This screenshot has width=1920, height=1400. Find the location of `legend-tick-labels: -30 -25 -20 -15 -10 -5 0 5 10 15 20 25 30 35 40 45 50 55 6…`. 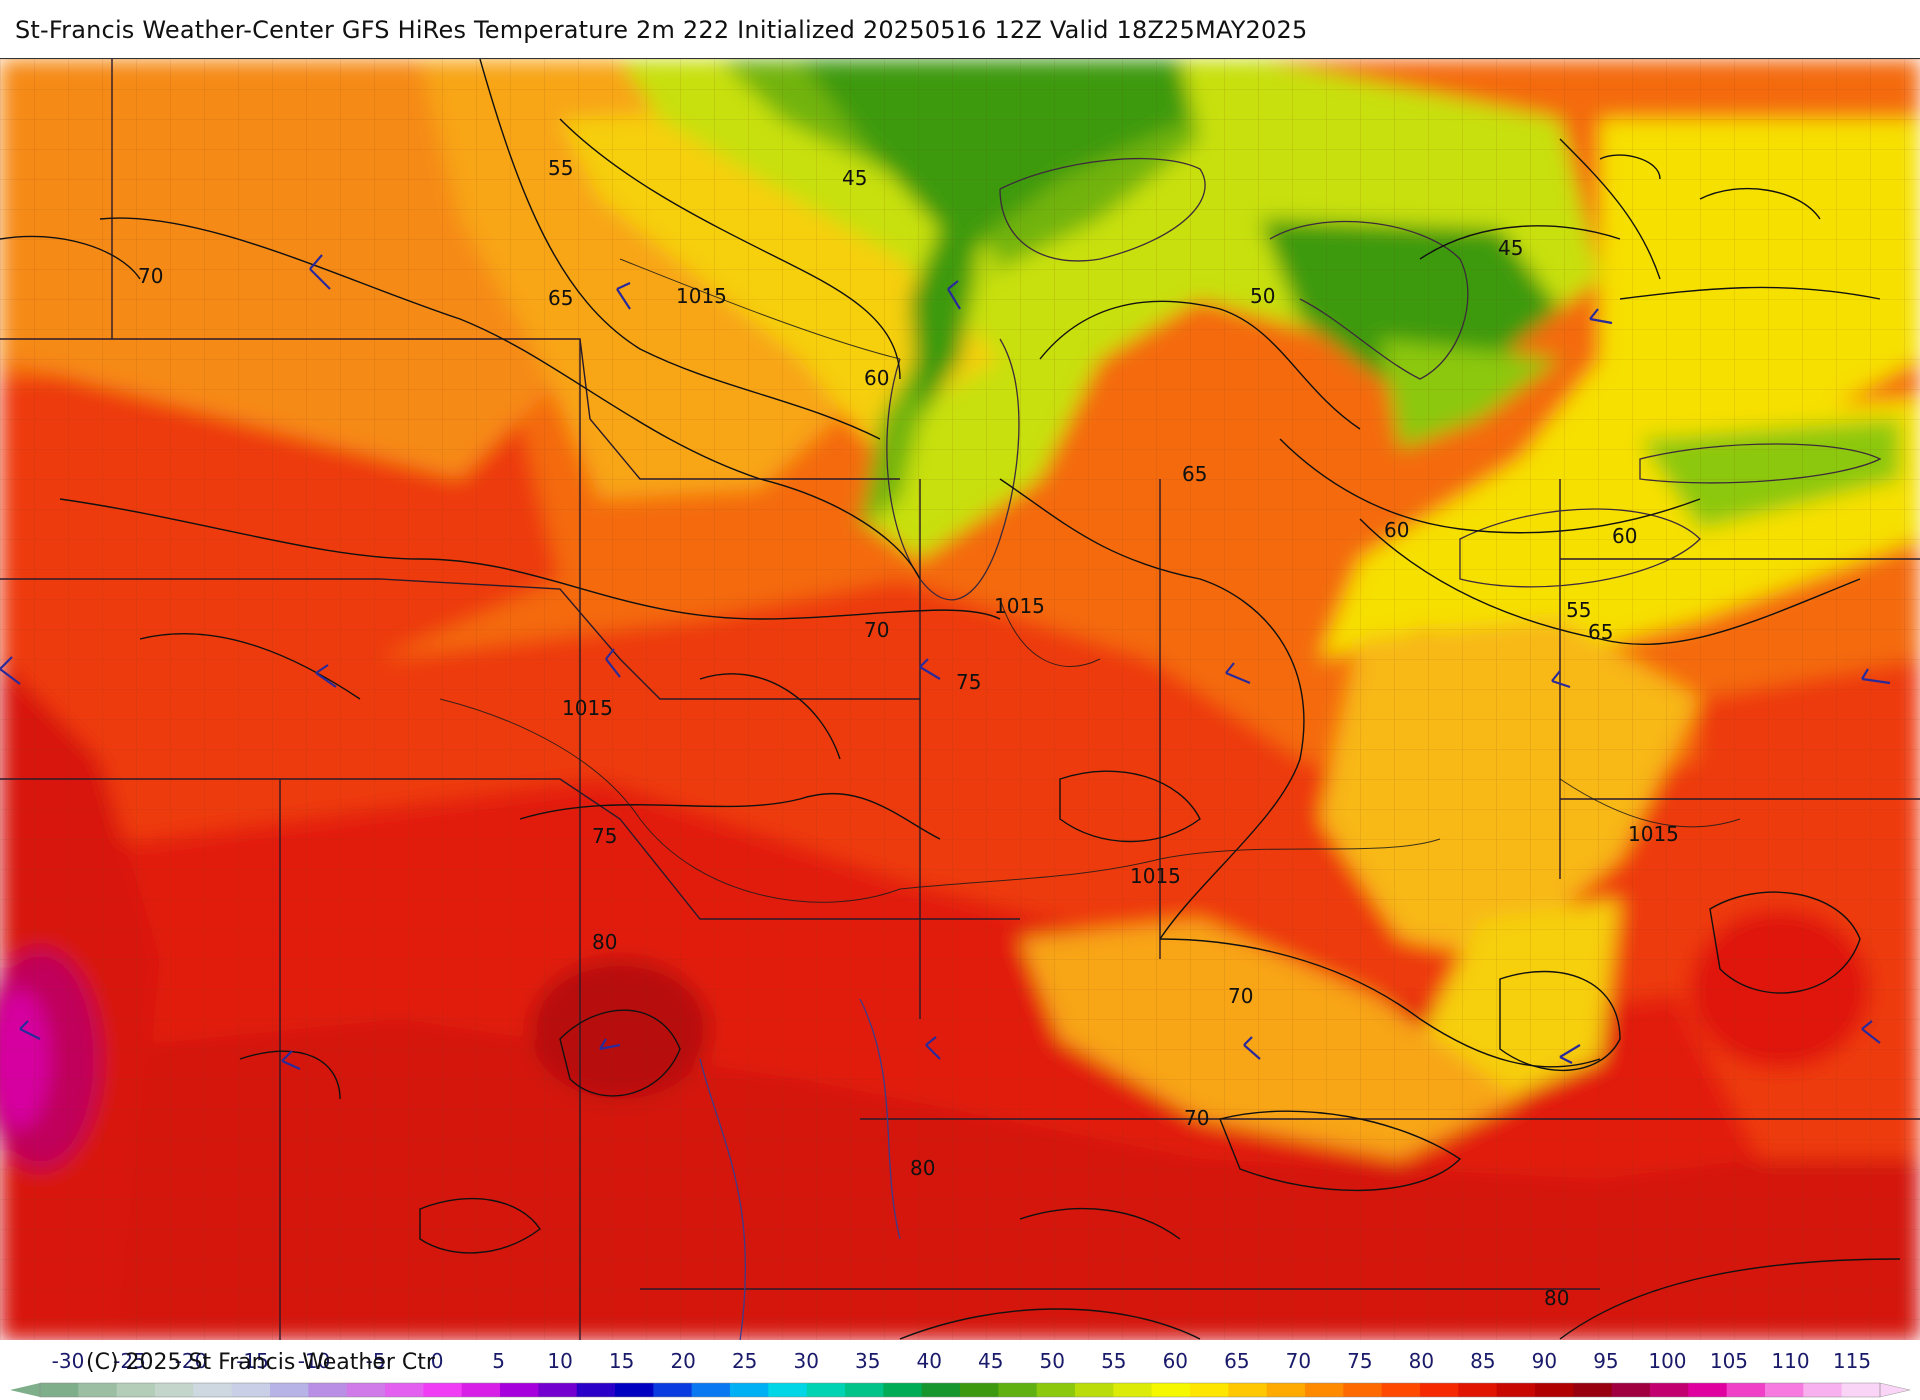

legend-tick-labels: -30 -25 -20 -15 -10 -5 0 5 10 15 20 25 30 35 40 45 50 55 6… is located at coordinates (961, 1361).